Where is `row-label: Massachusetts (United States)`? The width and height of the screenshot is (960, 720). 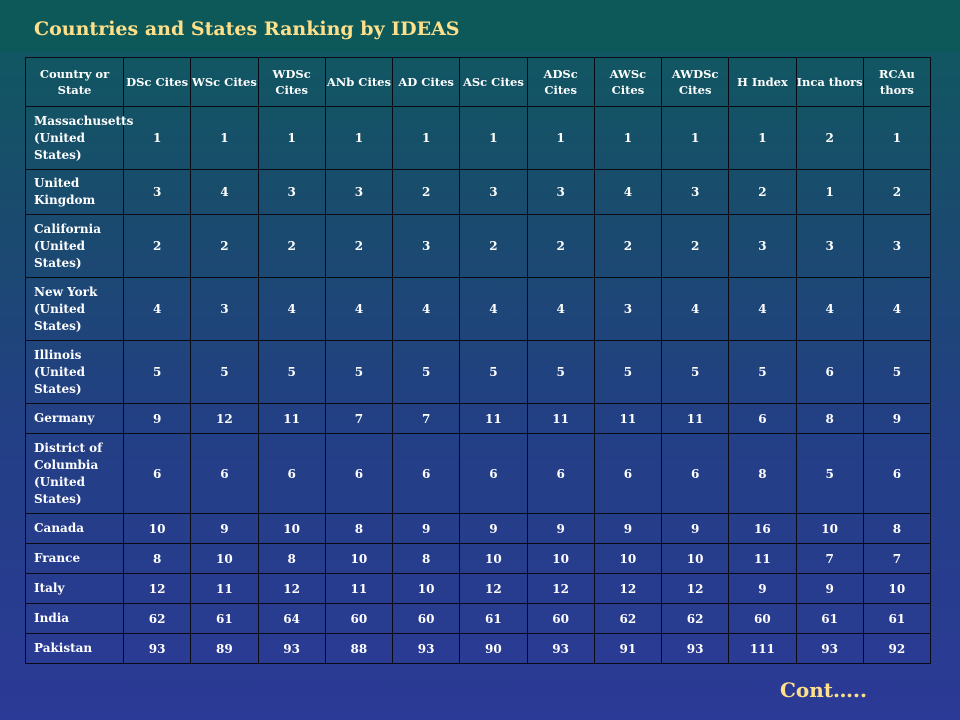
row-label: Massachusetts (United States) is located at coordinates (79, 138).